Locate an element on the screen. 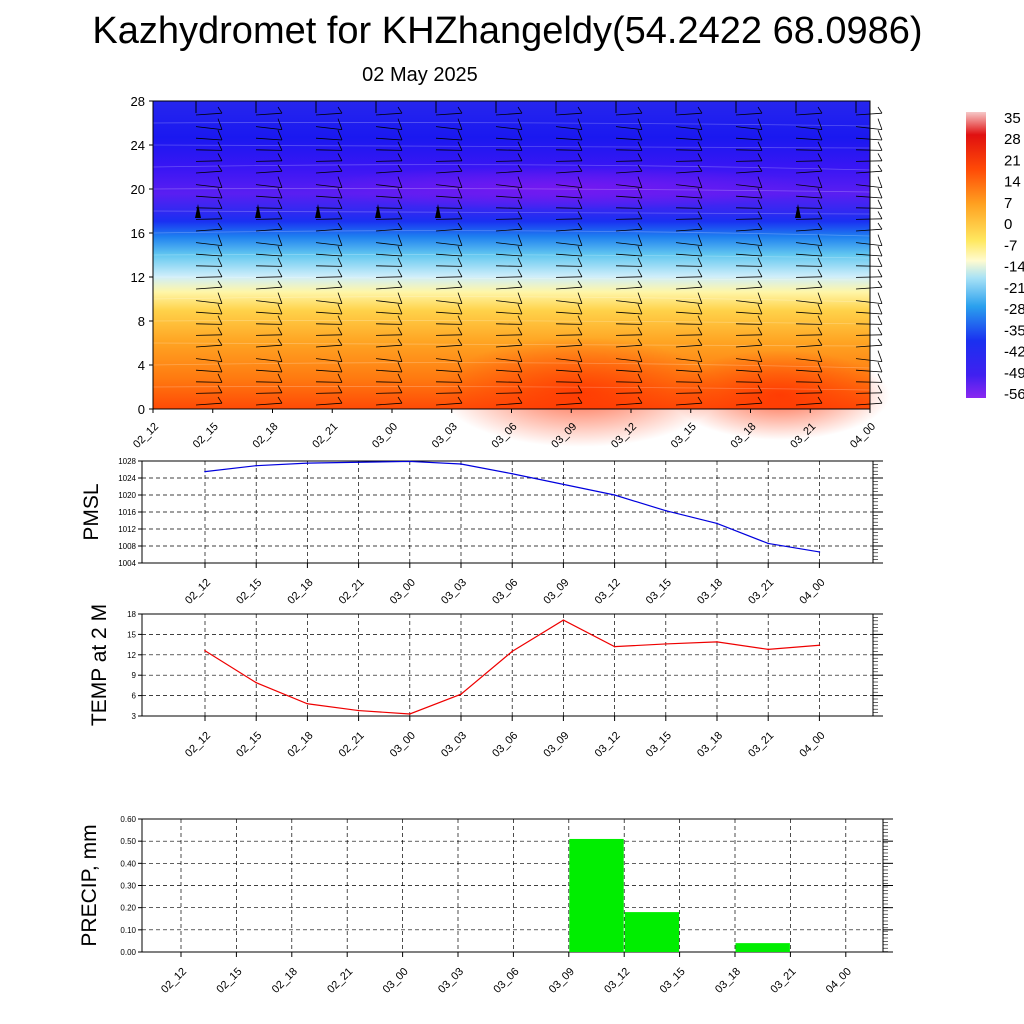 The height and width of the screenshot is (1024, 1024). x-tick-label: 04_00 is located at coordinates (812, 745).